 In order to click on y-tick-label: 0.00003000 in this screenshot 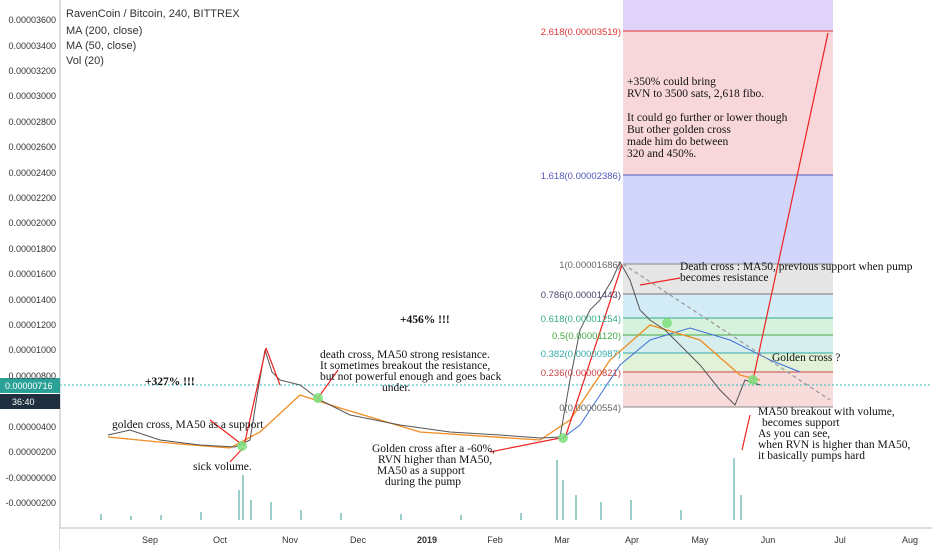, I will do `click(32, 96)`.